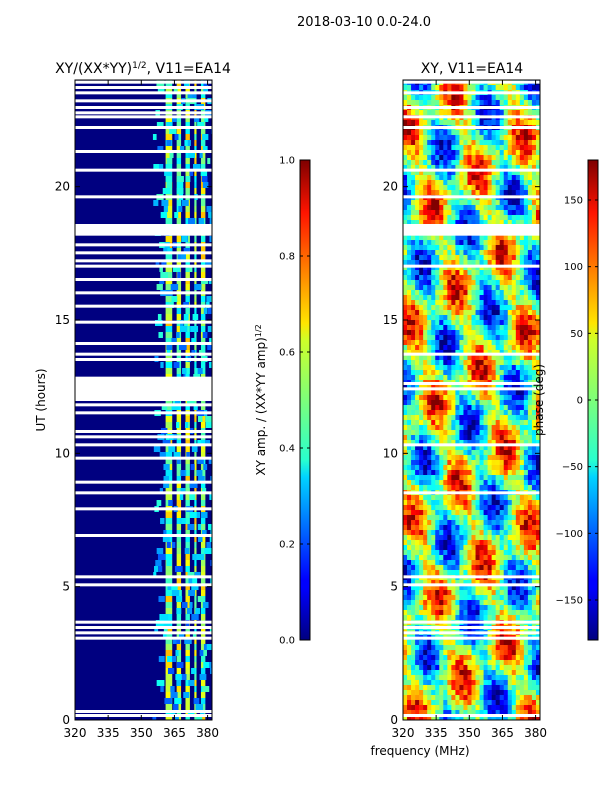 Image resolution: width=600 pixels, height=800 pixels. Describe the element at coordinates (305, 400) in the screenshot. I see `amp-colorbar-gradient` at that location.